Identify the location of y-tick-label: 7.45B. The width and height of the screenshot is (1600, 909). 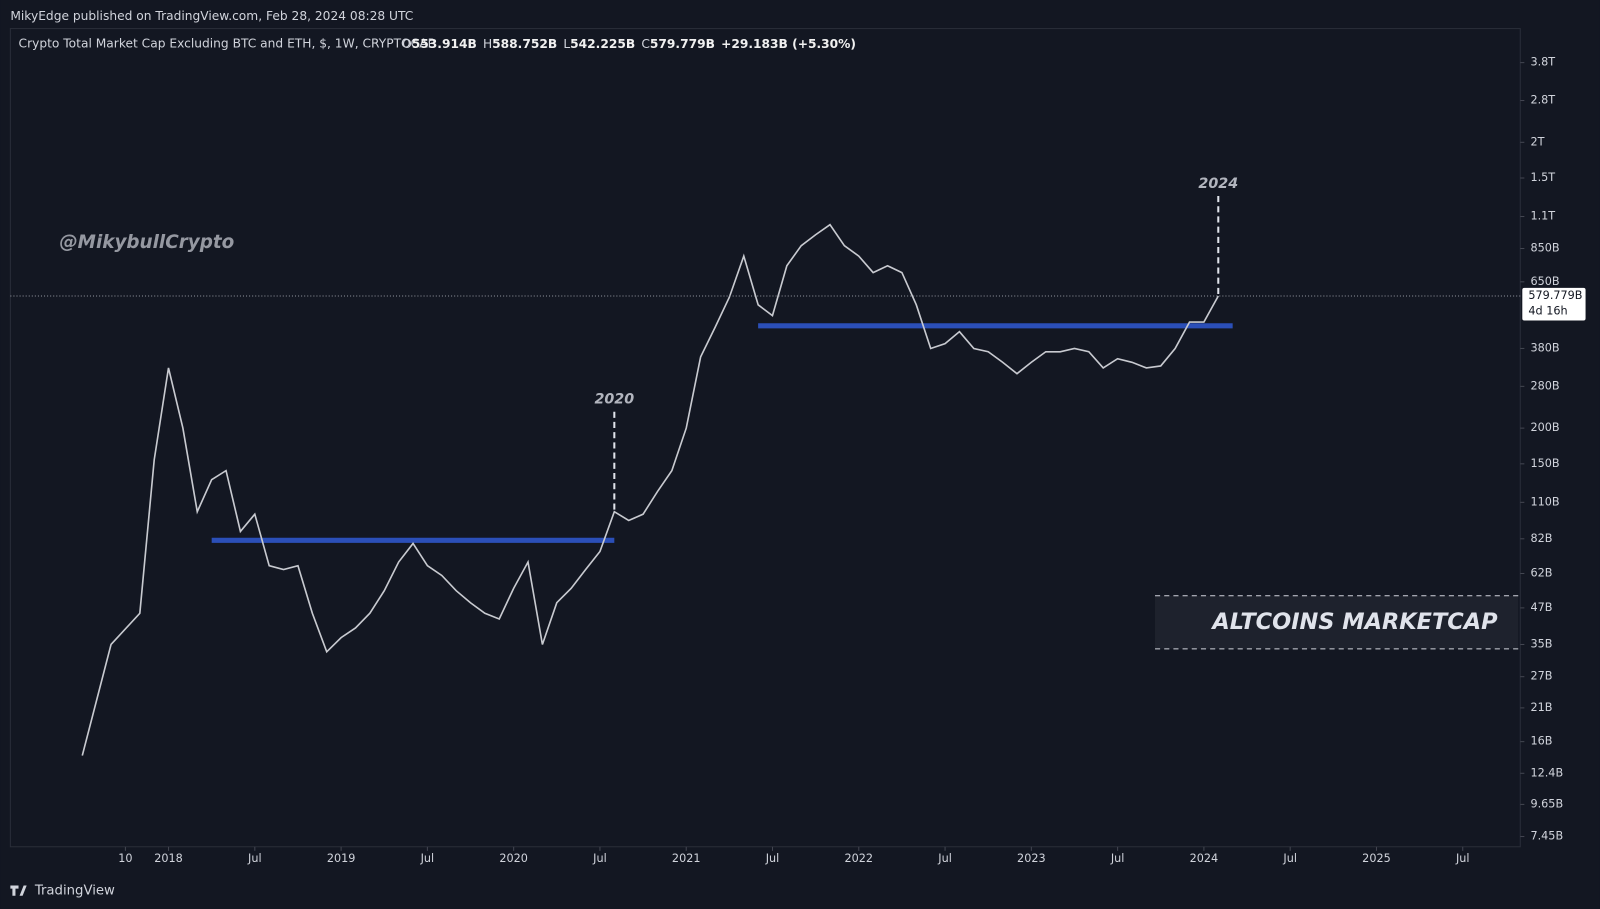
(1546, 836).